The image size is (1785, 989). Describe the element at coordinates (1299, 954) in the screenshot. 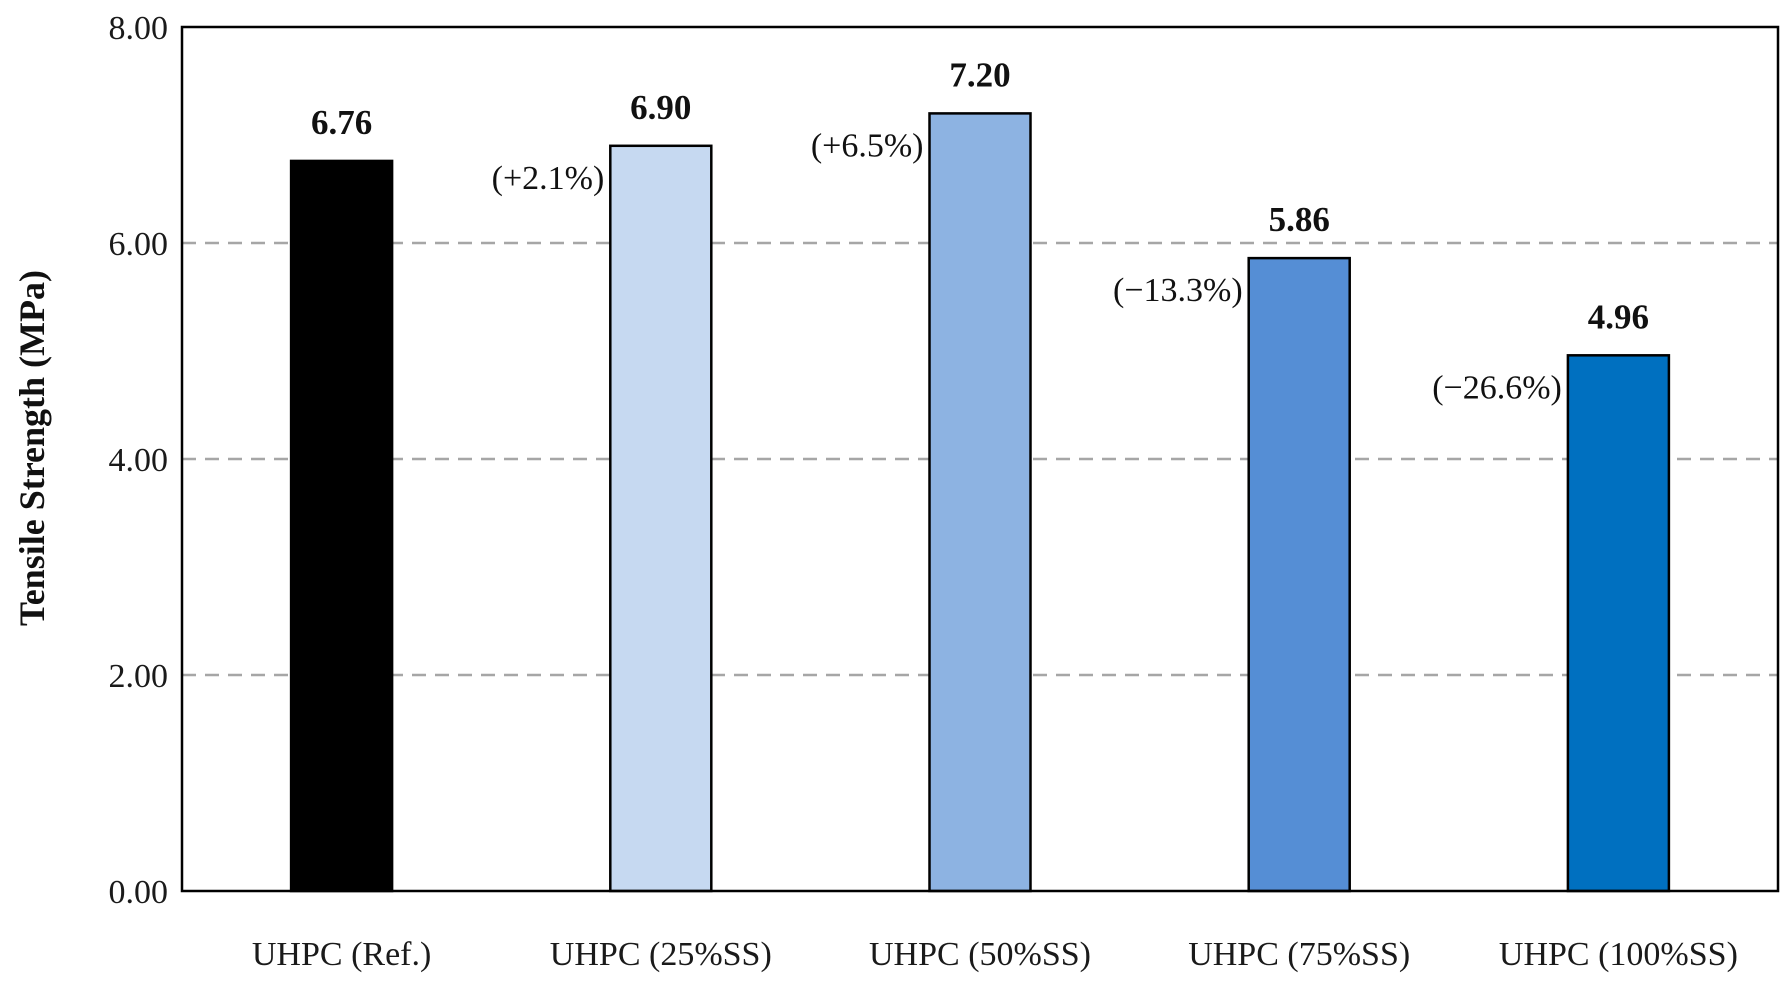

I see `x-category-label: UHPC (75%SS)` at that location.